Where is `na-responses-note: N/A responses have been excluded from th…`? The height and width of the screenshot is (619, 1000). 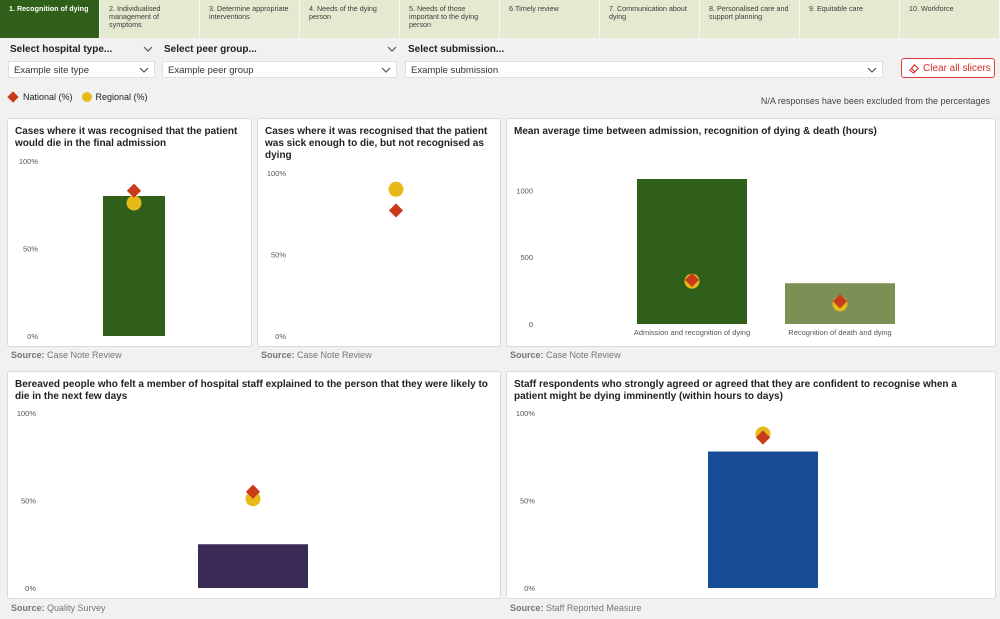
na-responses-note: N/A responses have been excluded from th… is located at coordinates (875, 101).